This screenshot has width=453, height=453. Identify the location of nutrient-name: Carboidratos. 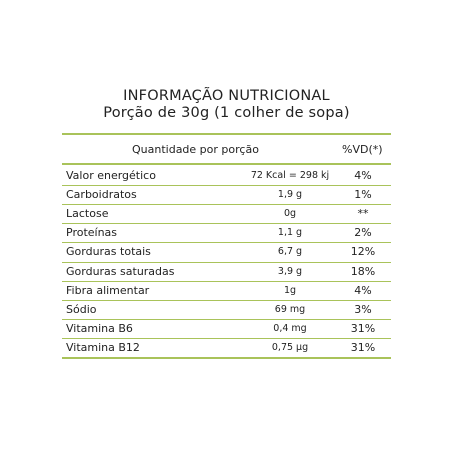
(101, 195).